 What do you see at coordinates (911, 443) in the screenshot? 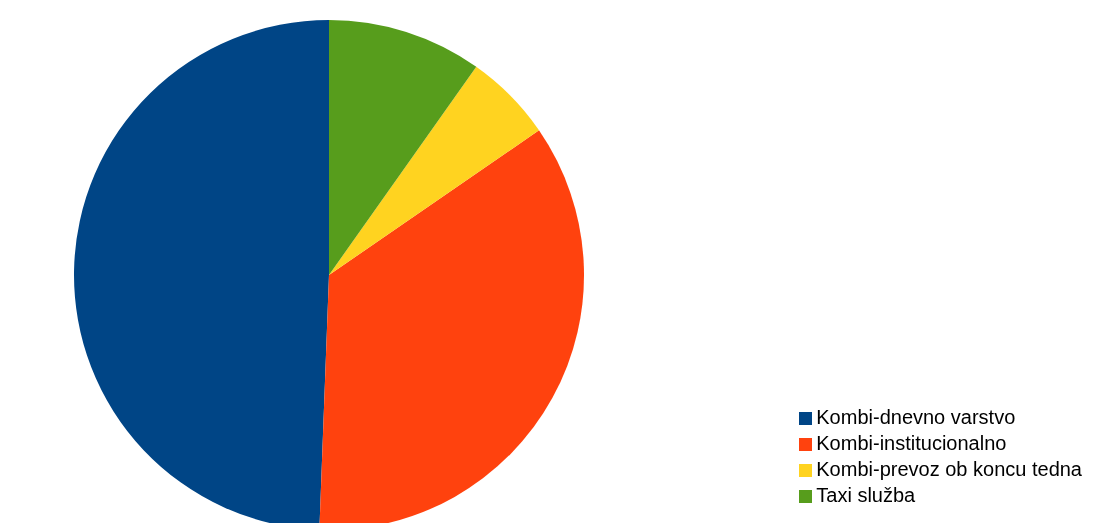
I see `legend-label: Kombi-institucionalno` at bounding box center [911, 443].